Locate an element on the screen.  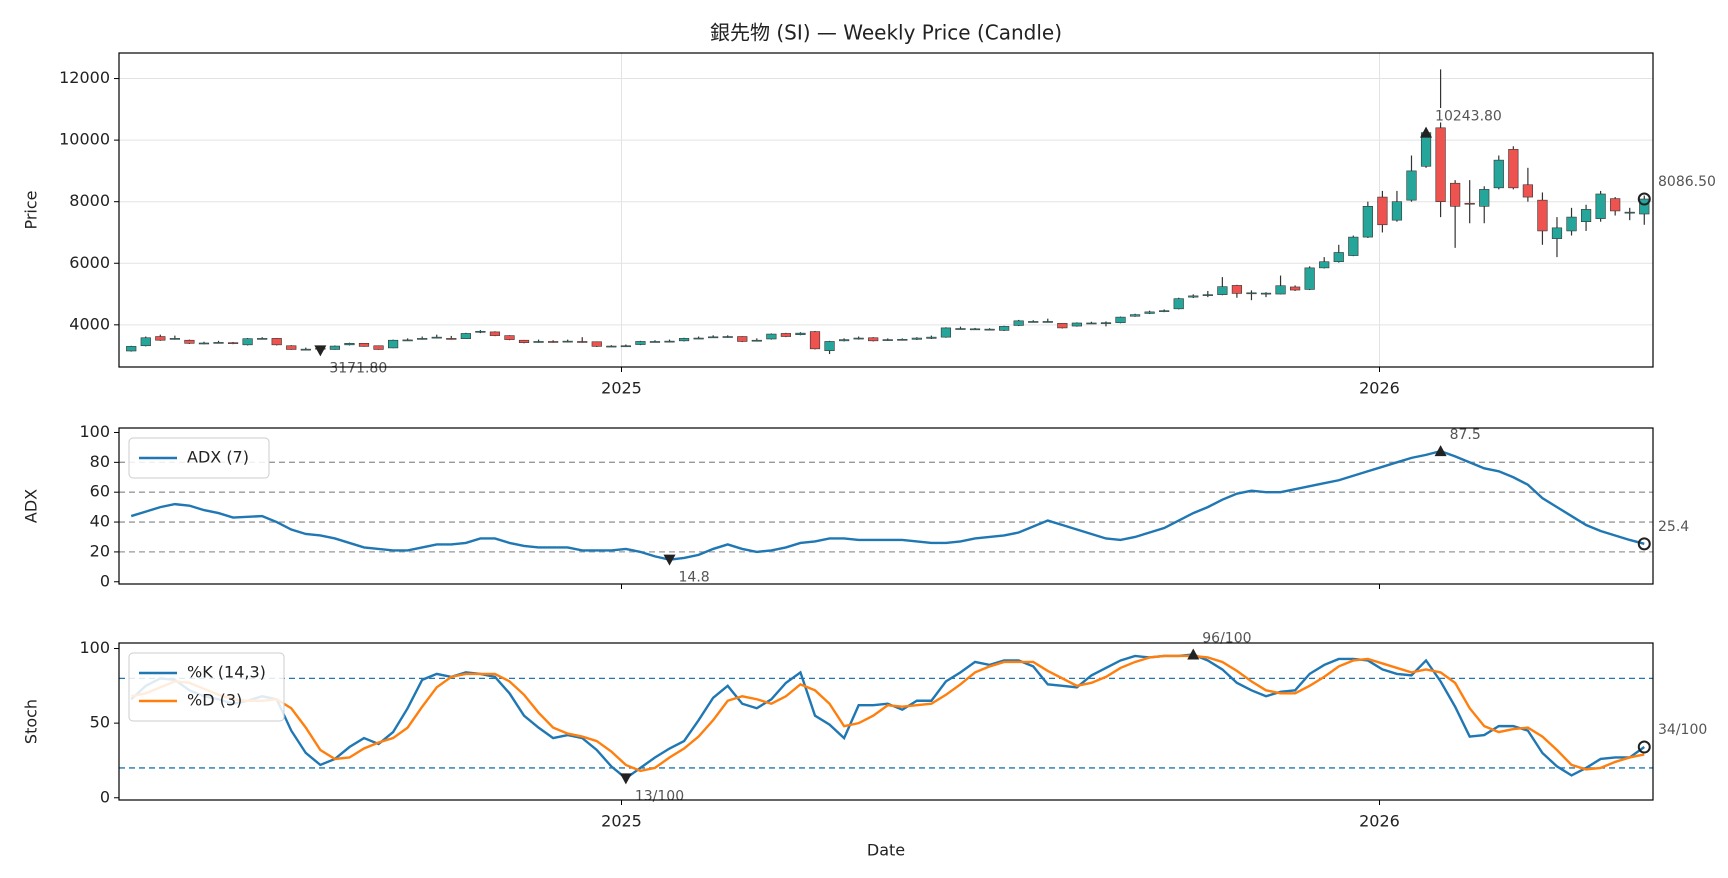
annotation-label: 10243.80 is located at coordinates (1468, 117).